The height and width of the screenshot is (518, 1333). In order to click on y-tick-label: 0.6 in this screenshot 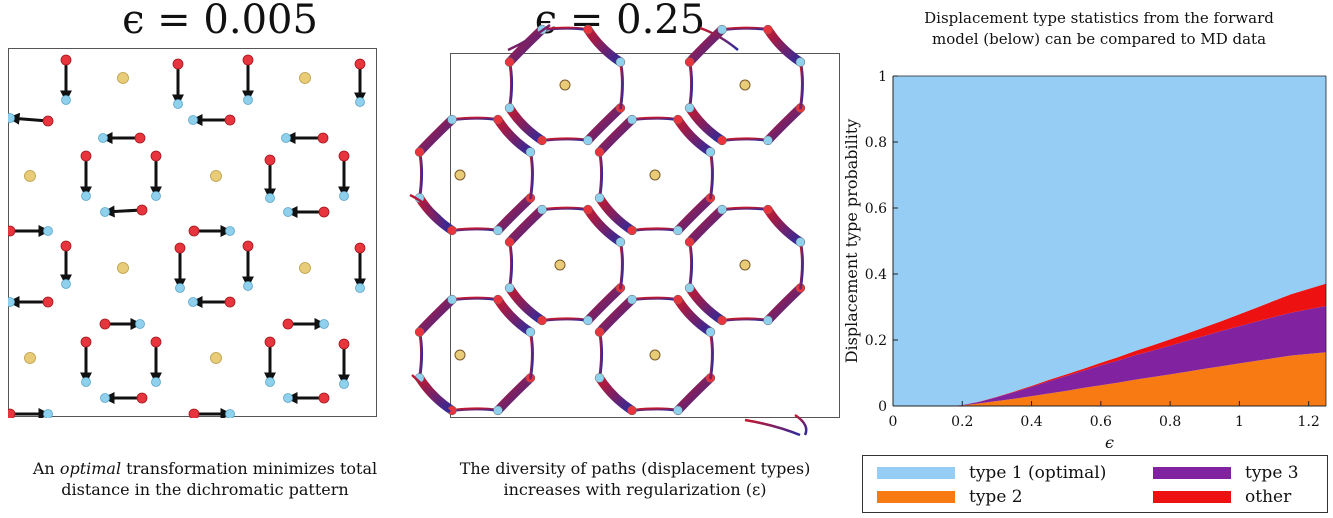, I will do `click(876, 209)`.